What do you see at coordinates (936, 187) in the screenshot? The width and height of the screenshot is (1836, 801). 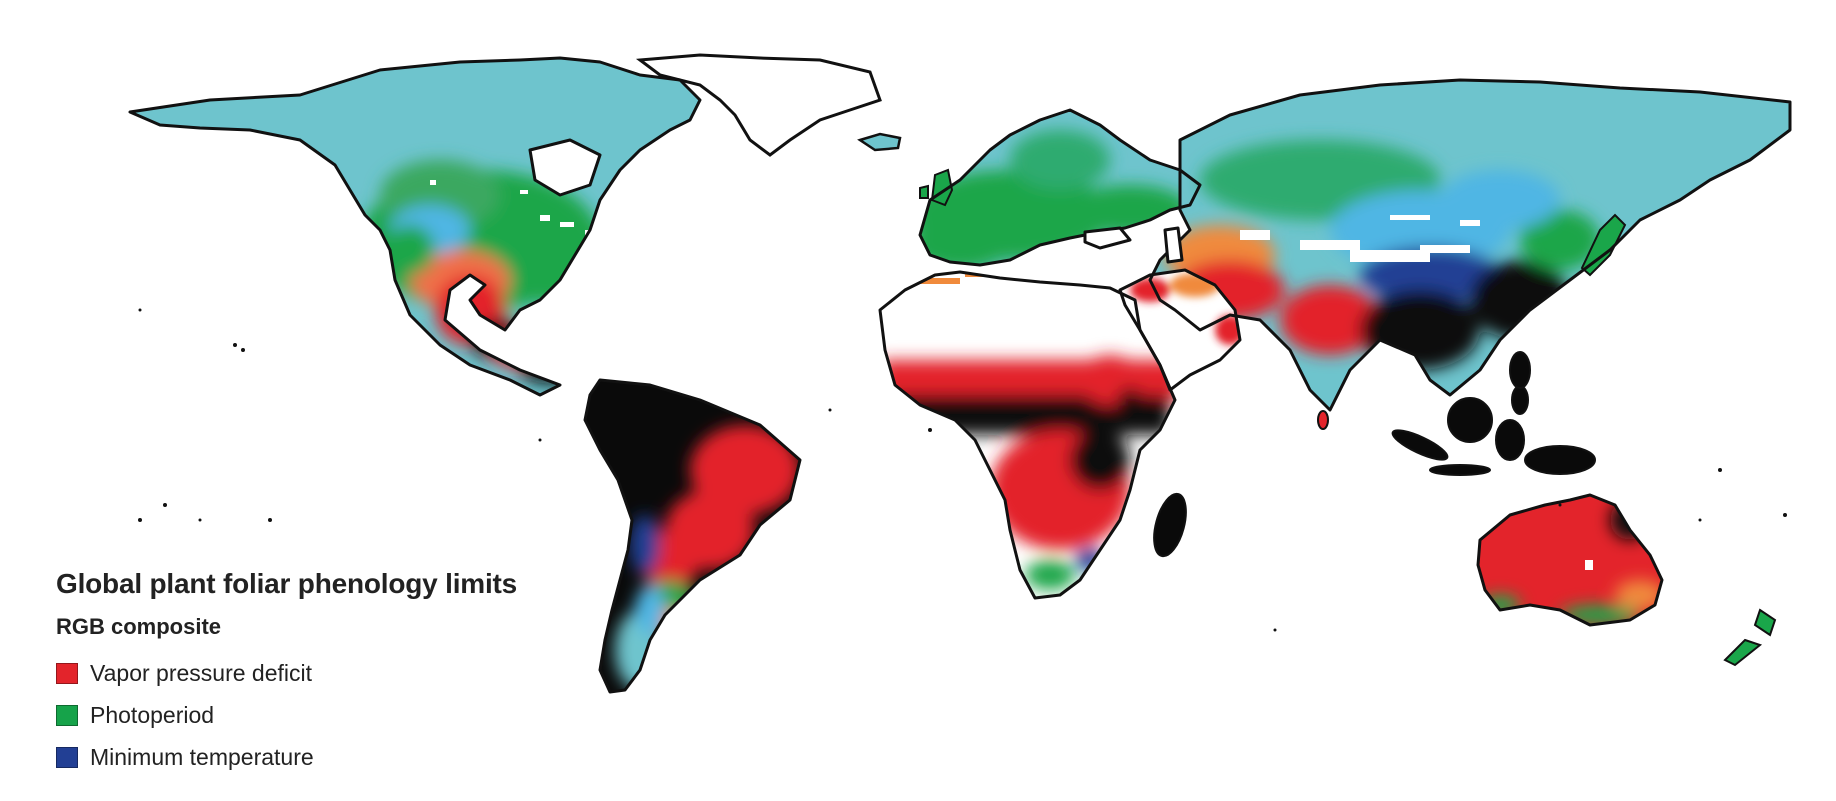 I see `uk-islands` at bounding box center [936, 187].